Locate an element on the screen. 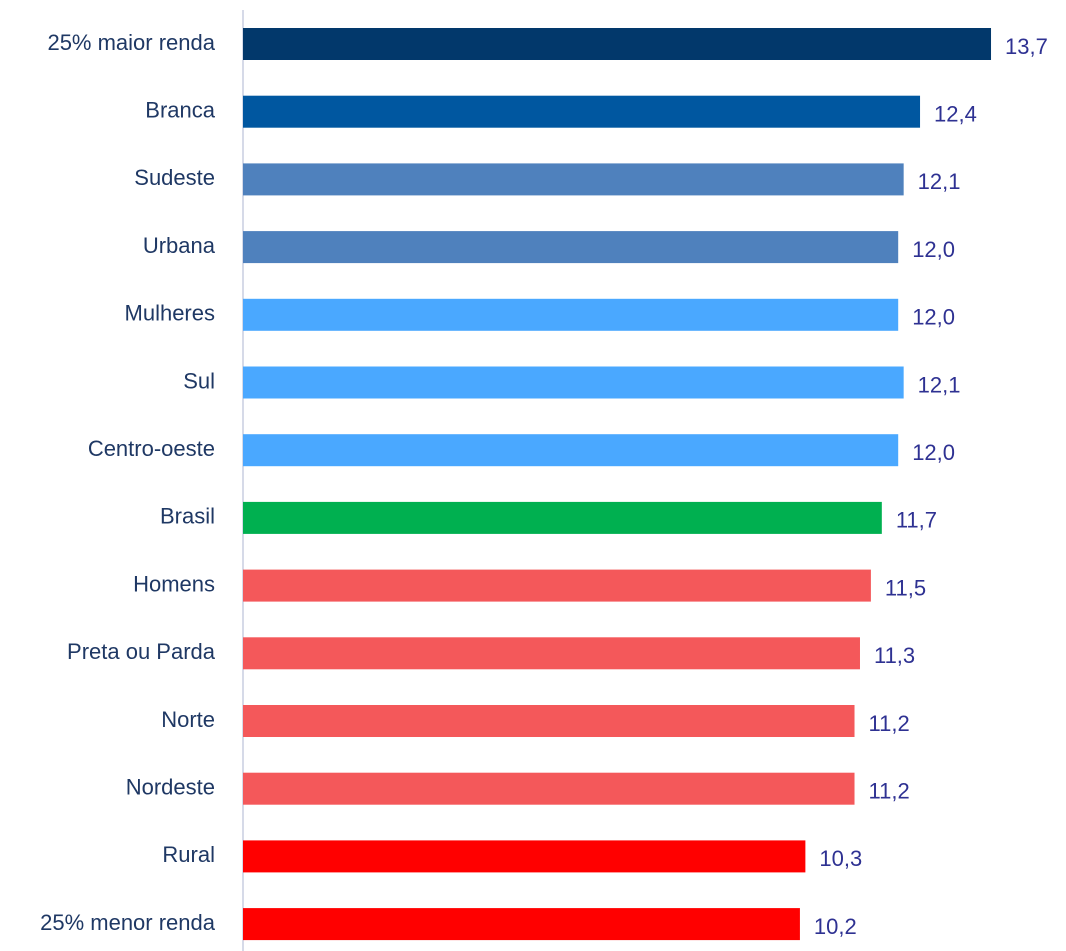 This screenshot has height=951, width=1066. value-label: 13,7 is located at coordinates (1026, 46).